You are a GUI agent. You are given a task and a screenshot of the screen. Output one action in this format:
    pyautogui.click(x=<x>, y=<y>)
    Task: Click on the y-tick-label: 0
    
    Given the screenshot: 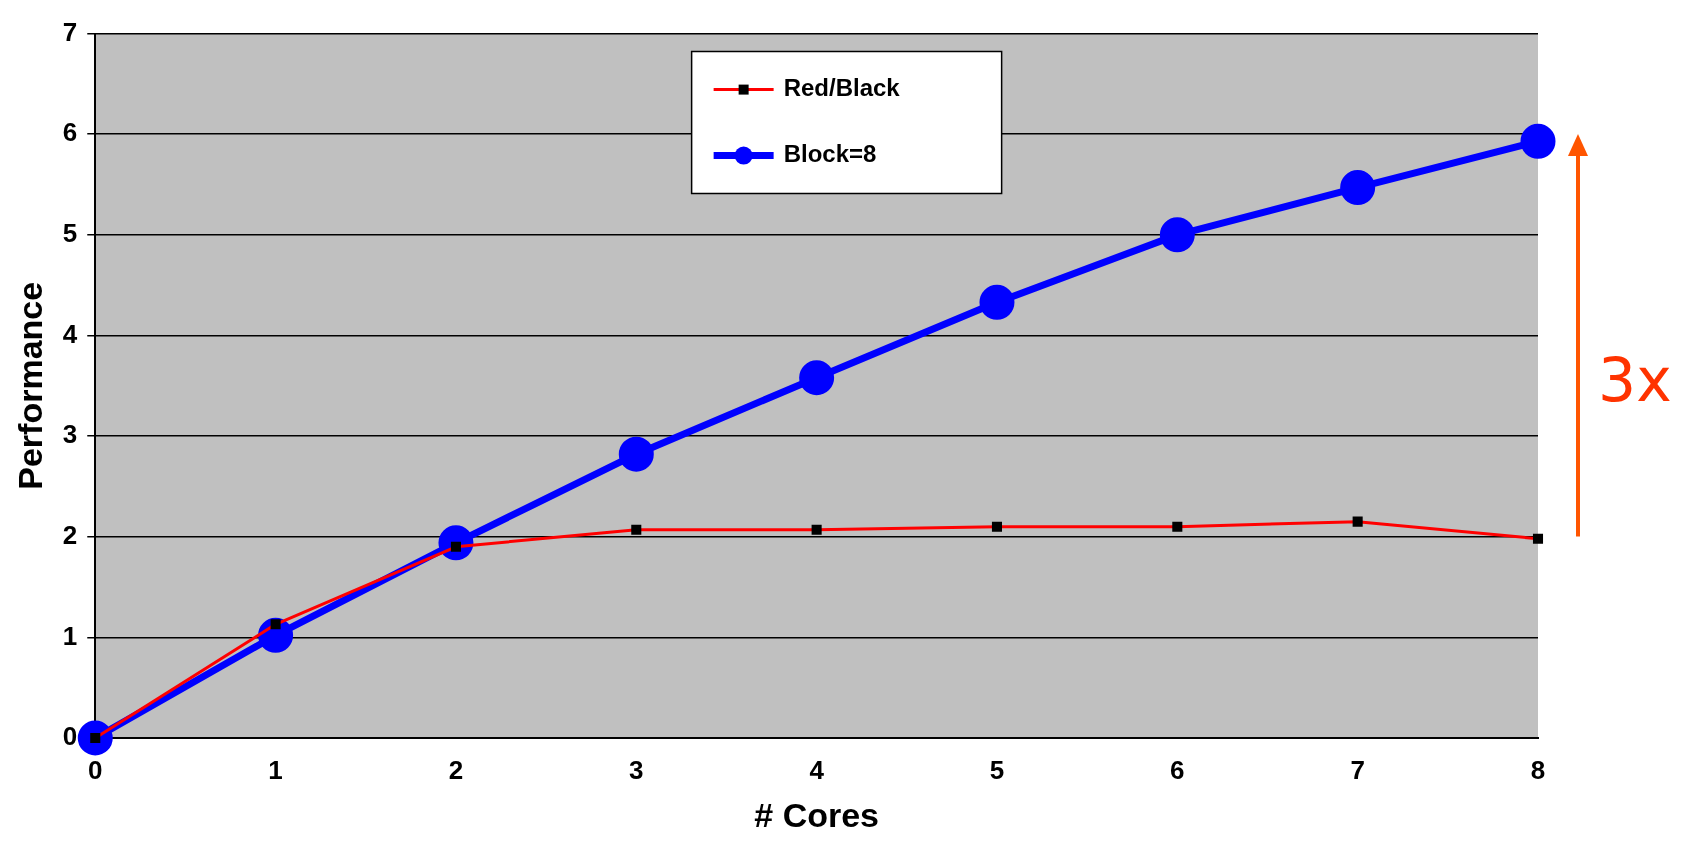 What is the action you would take?
    pyautogui.click(x=70, y=736)
    